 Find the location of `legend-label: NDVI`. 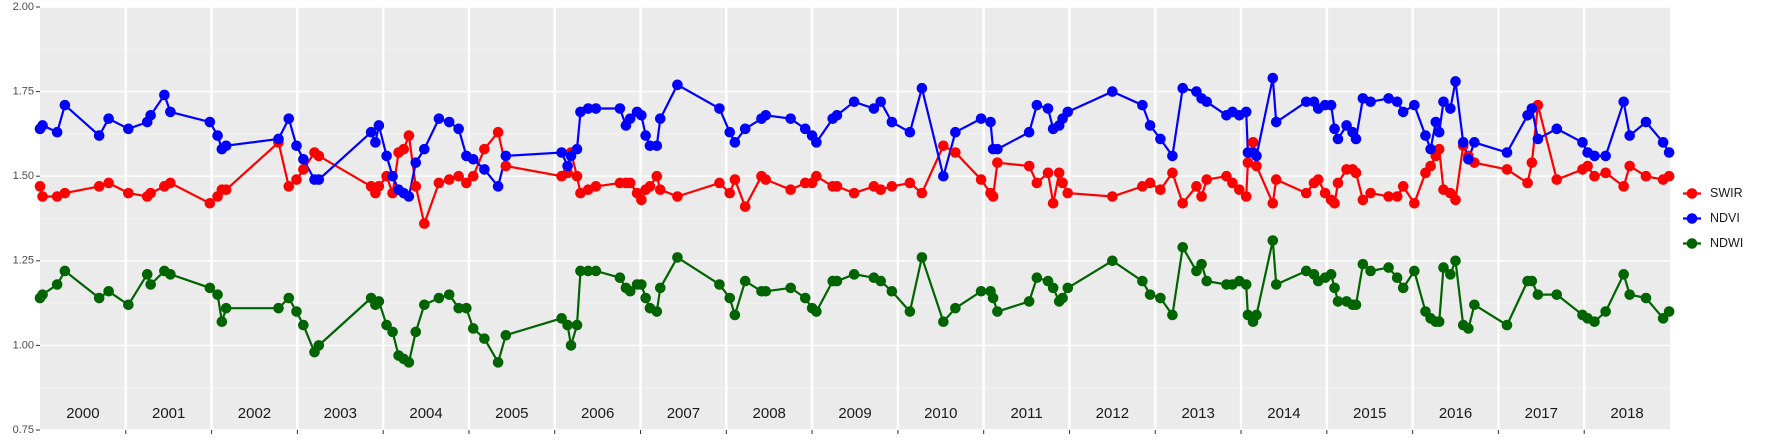

legend-label: NDVI is located at coordinates (1725, 218).